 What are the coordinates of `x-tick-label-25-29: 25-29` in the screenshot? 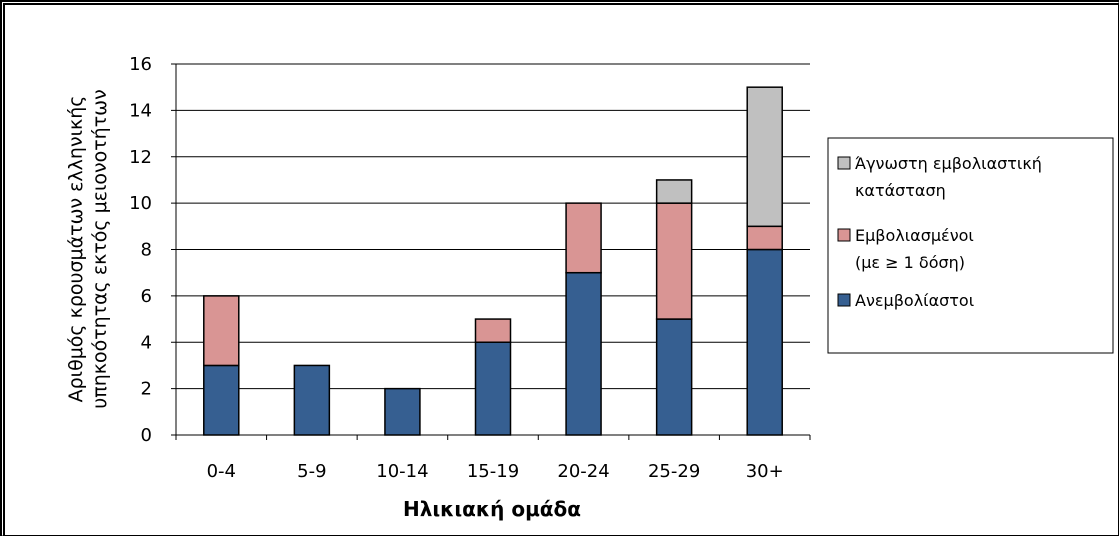 It's located at (674, 471).